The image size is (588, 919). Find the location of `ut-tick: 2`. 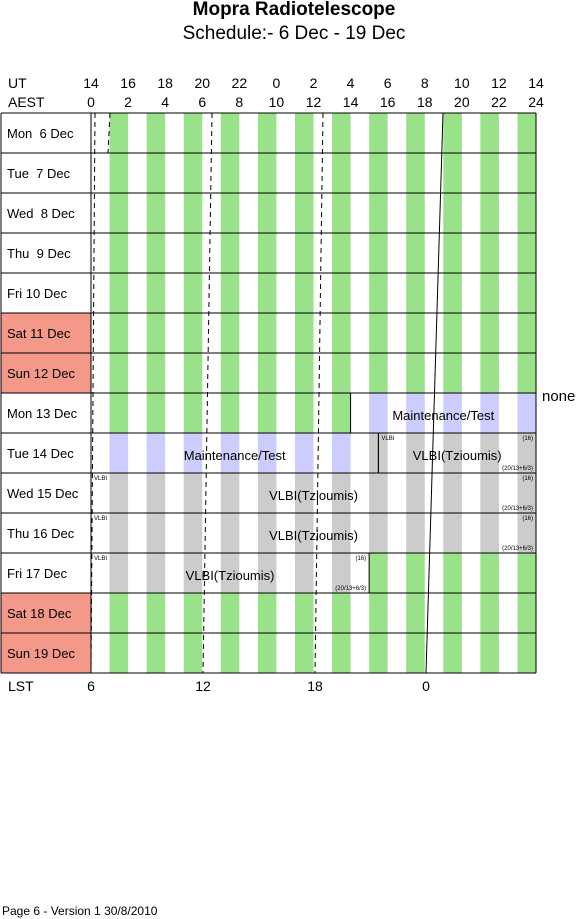

ut-tick: 2 is located at coordinates (313, 83).